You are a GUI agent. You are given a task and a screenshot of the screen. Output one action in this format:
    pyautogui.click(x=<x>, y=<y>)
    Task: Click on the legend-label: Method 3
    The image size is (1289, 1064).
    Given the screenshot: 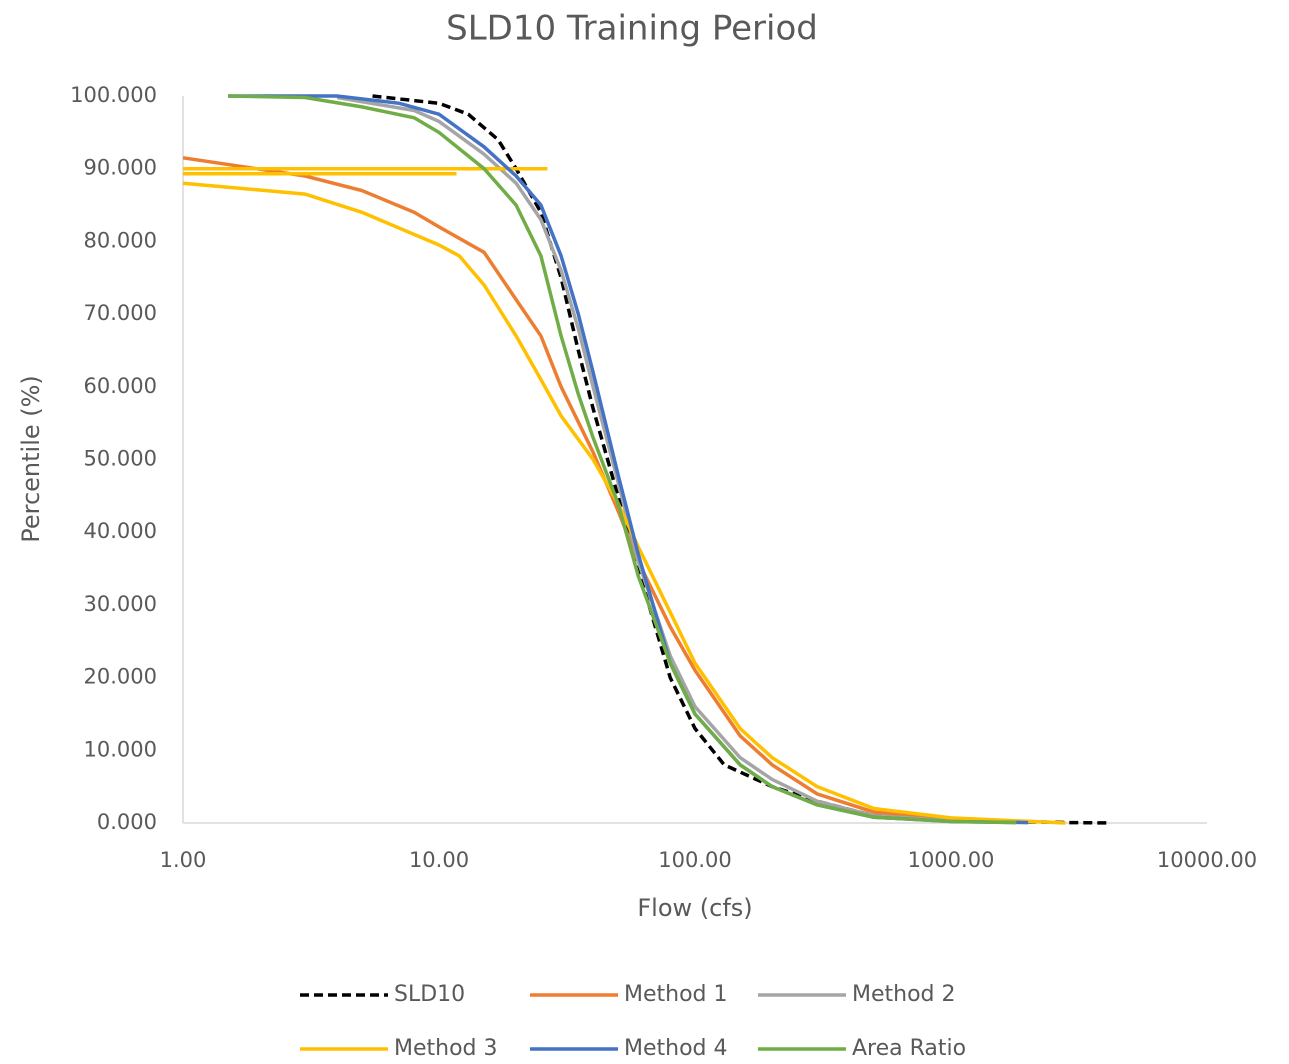 What is the action you would take?
    pyautogui.click(x=446, y=1048)
    